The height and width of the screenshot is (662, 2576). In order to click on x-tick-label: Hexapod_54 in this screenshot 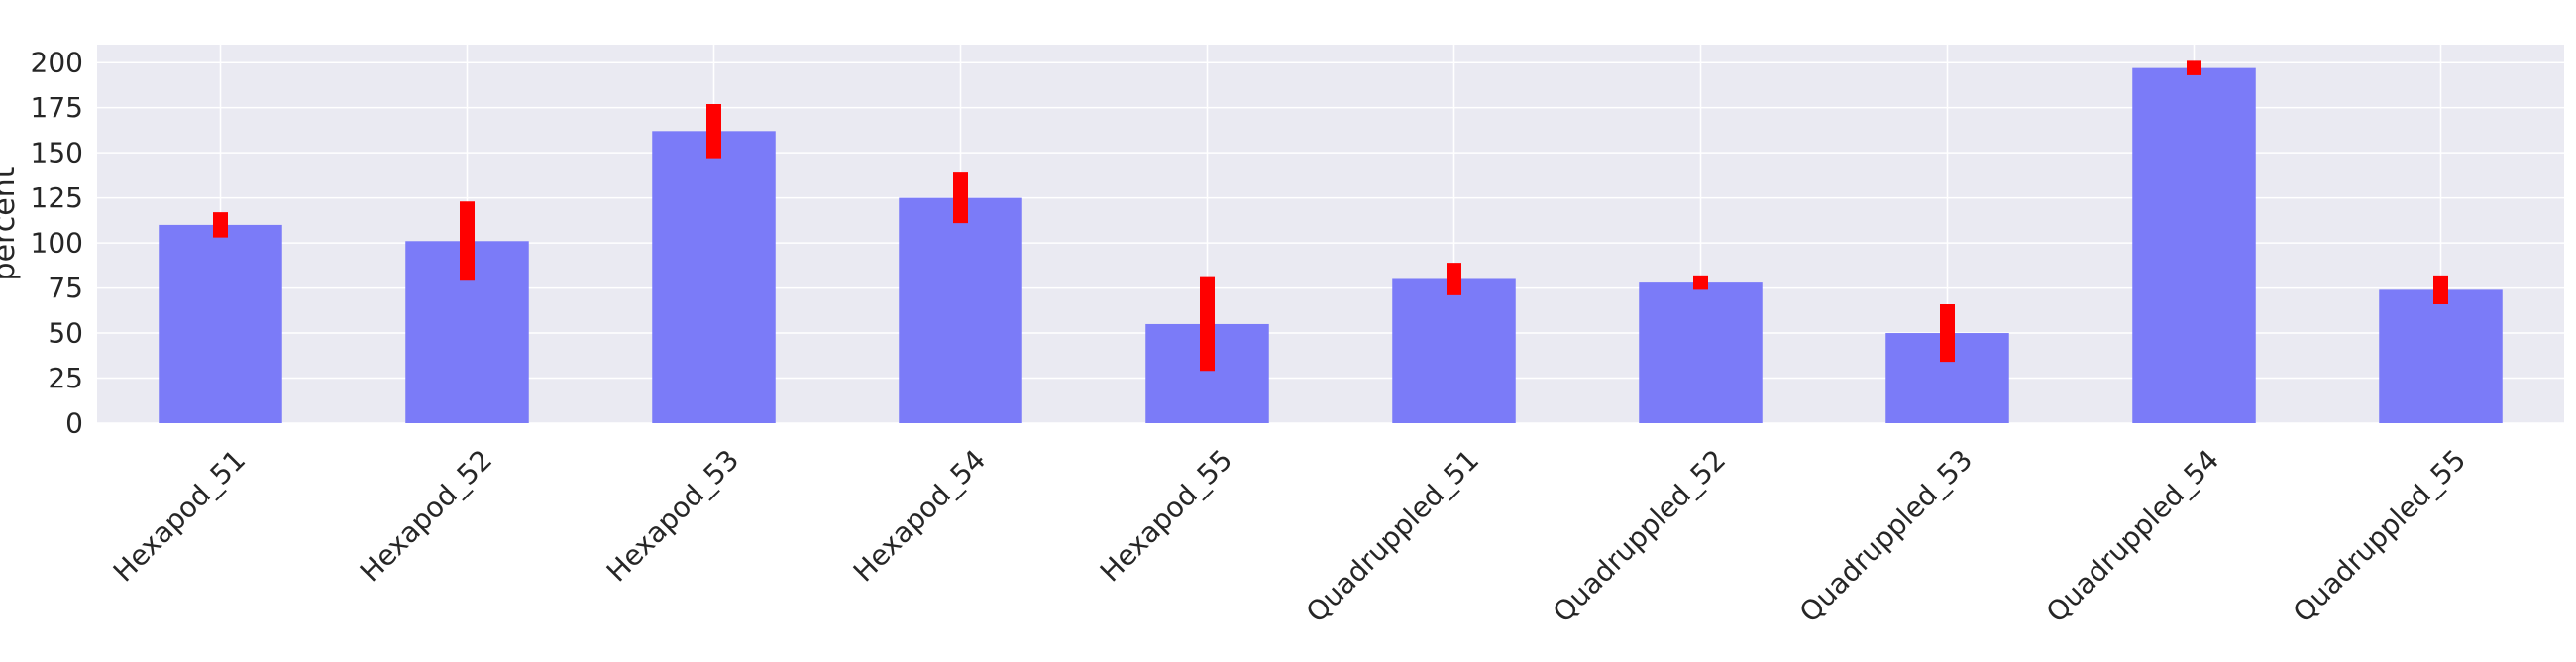, I will do `click(919, 515)`.